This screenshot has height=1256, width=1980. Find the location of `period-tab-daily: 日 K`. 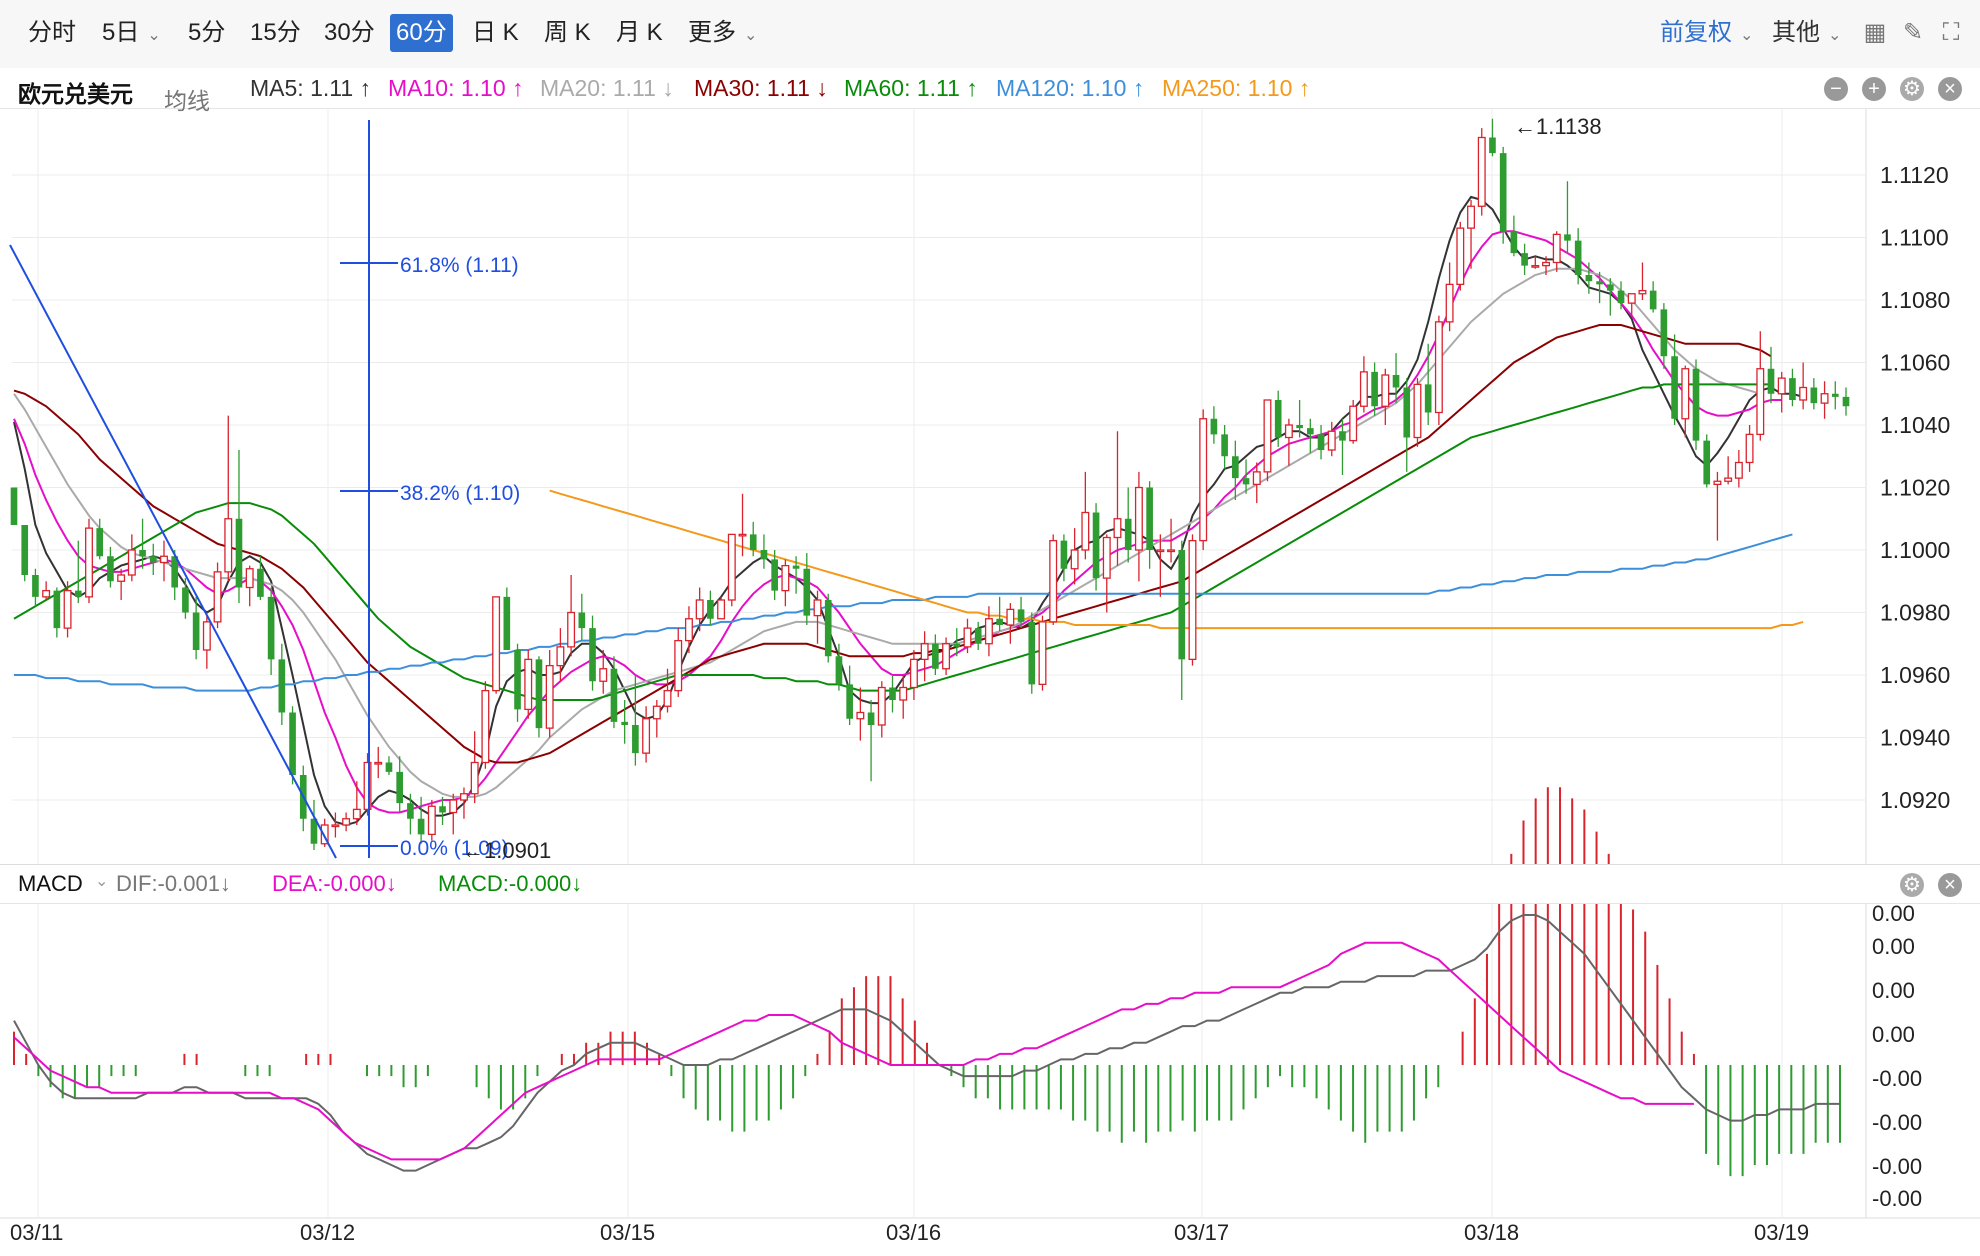

period-tab-daily: 日 K is located at coordinates (495, 32).